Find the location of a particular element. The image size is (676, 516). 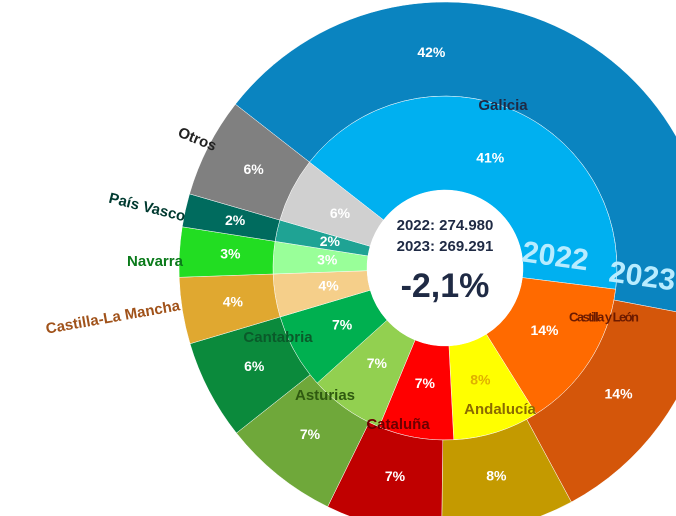

category-label: Otros is located at coordinates (196, 139).